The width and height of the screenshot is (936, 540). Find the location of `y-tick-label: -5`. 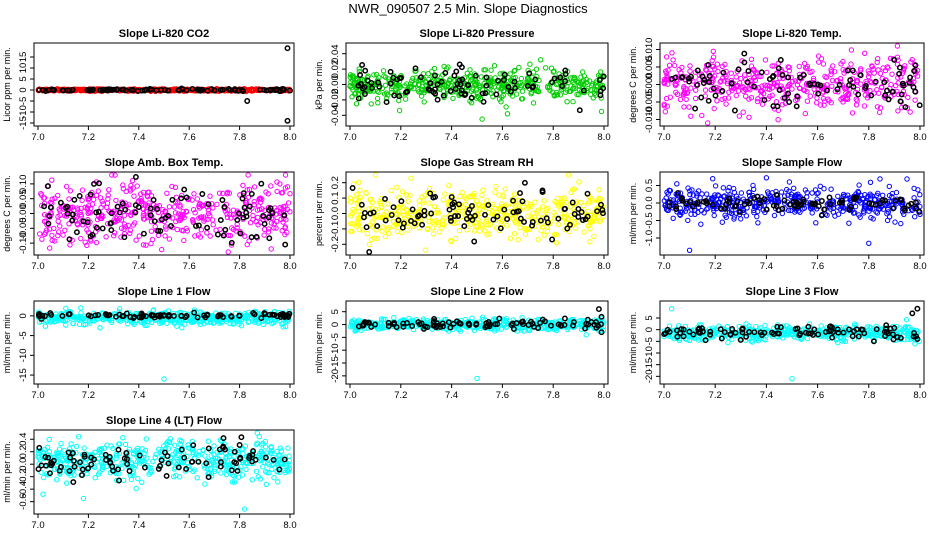

y-tick-label: -5 is located at coordinates (335, 337).